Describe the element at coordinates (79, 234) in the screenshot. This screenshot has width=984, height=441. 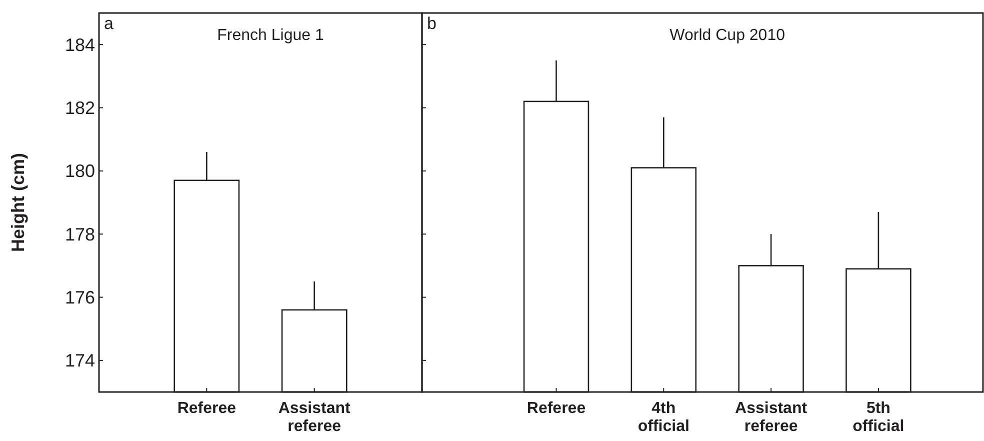
I see `y-tick-label: 178` at that location.